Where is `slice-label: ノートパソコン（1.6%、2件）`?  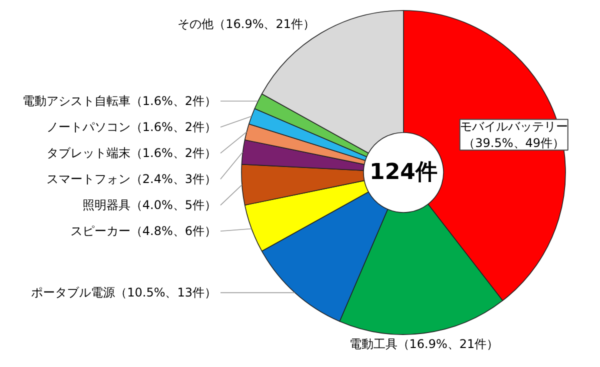 slice-label: ノートパソコン（1.6%、2件） is located at coordinates (131, 127).